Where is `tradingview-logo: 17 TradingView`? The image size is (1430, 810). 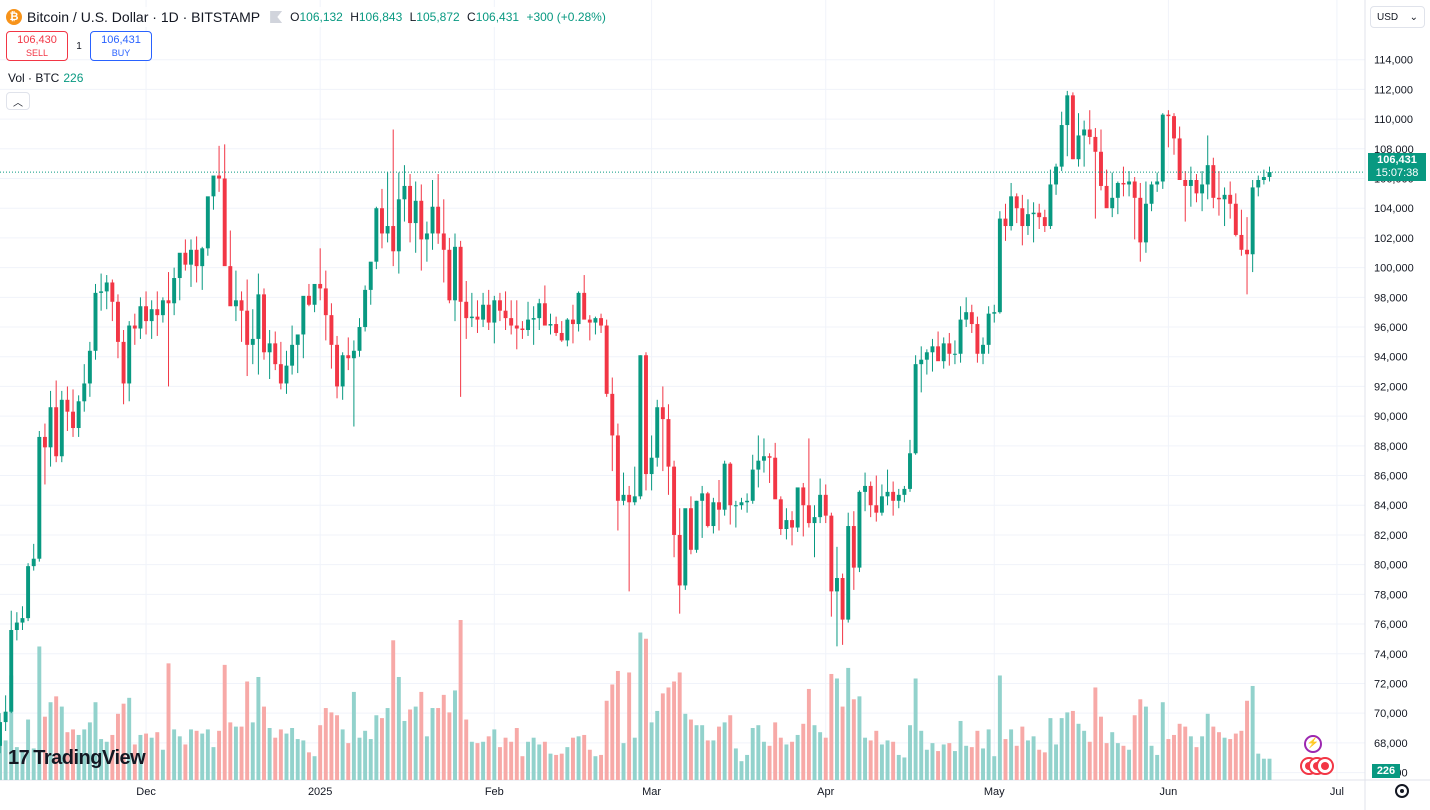 tradingview-logo: 17 TradingView is located at coordinates (77, 758).